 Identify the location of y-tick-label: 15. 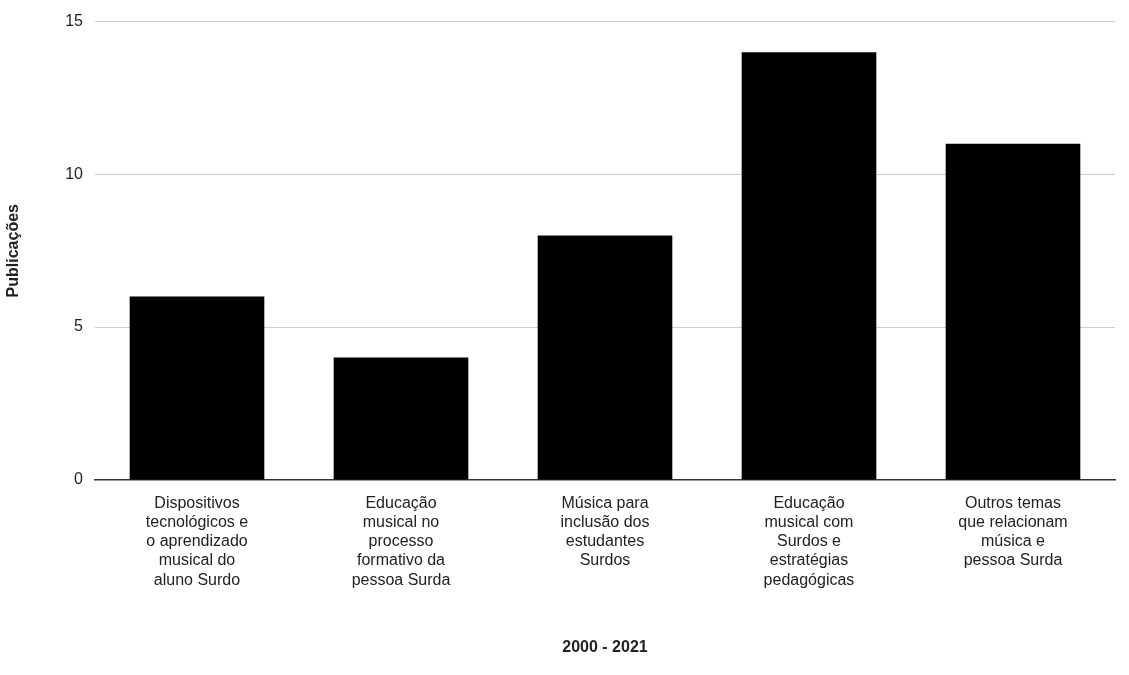
(74, 21).